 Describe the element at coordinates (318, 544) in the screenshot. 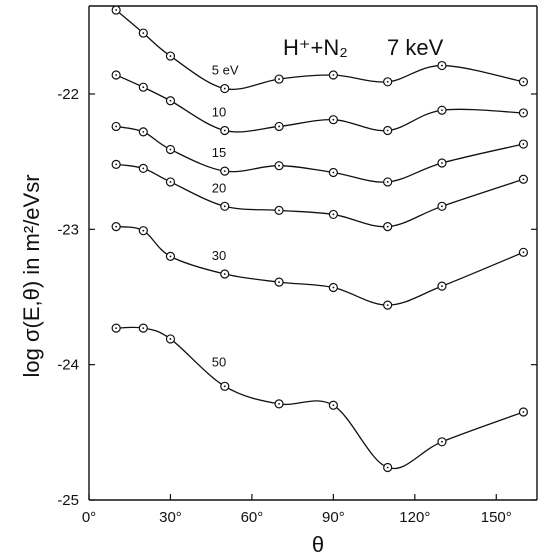

I see `x-axis-title: θ` at that location.